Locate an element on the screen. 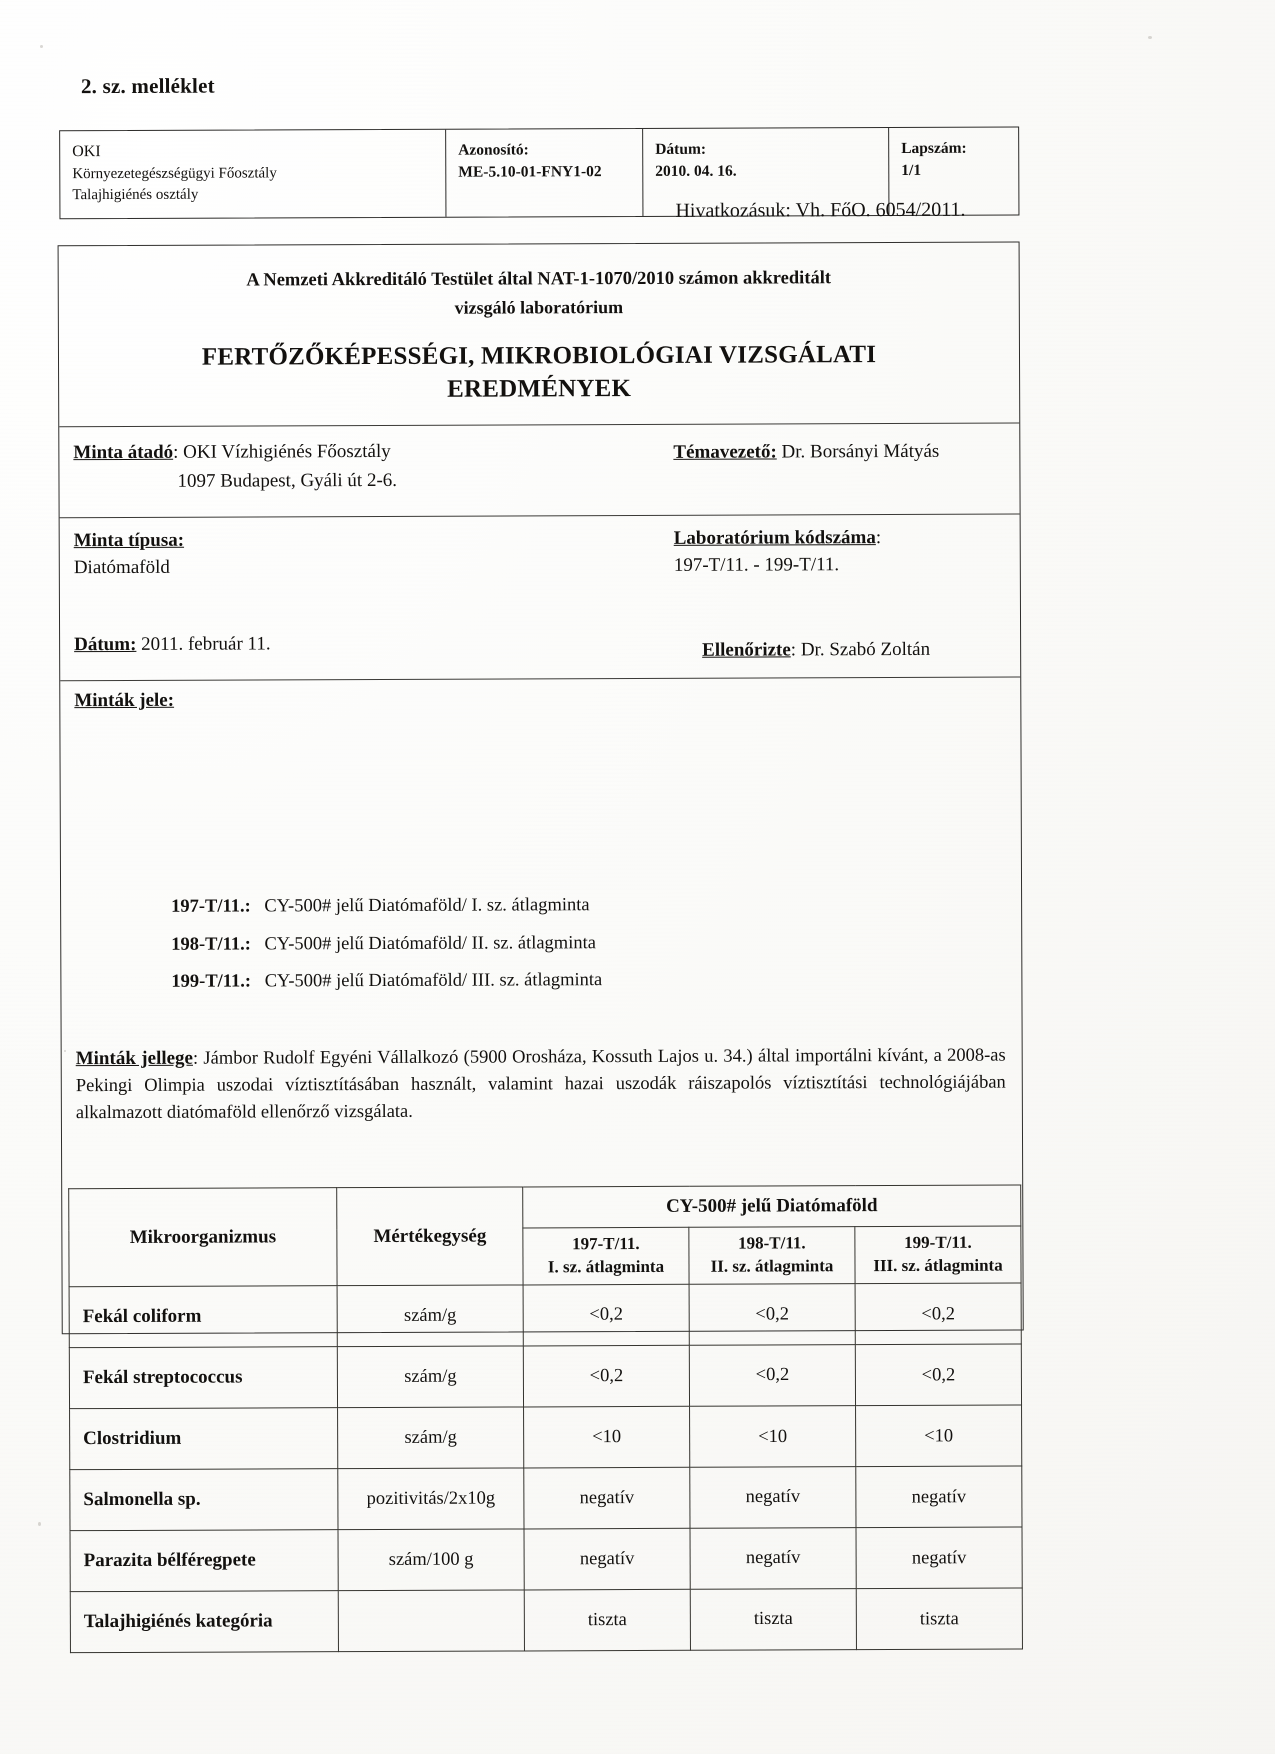 This screenshot has height=1756, width=1275. header-sample-group: CY-500# jelű Diatómaföld is located at coordinates (771, 1206).